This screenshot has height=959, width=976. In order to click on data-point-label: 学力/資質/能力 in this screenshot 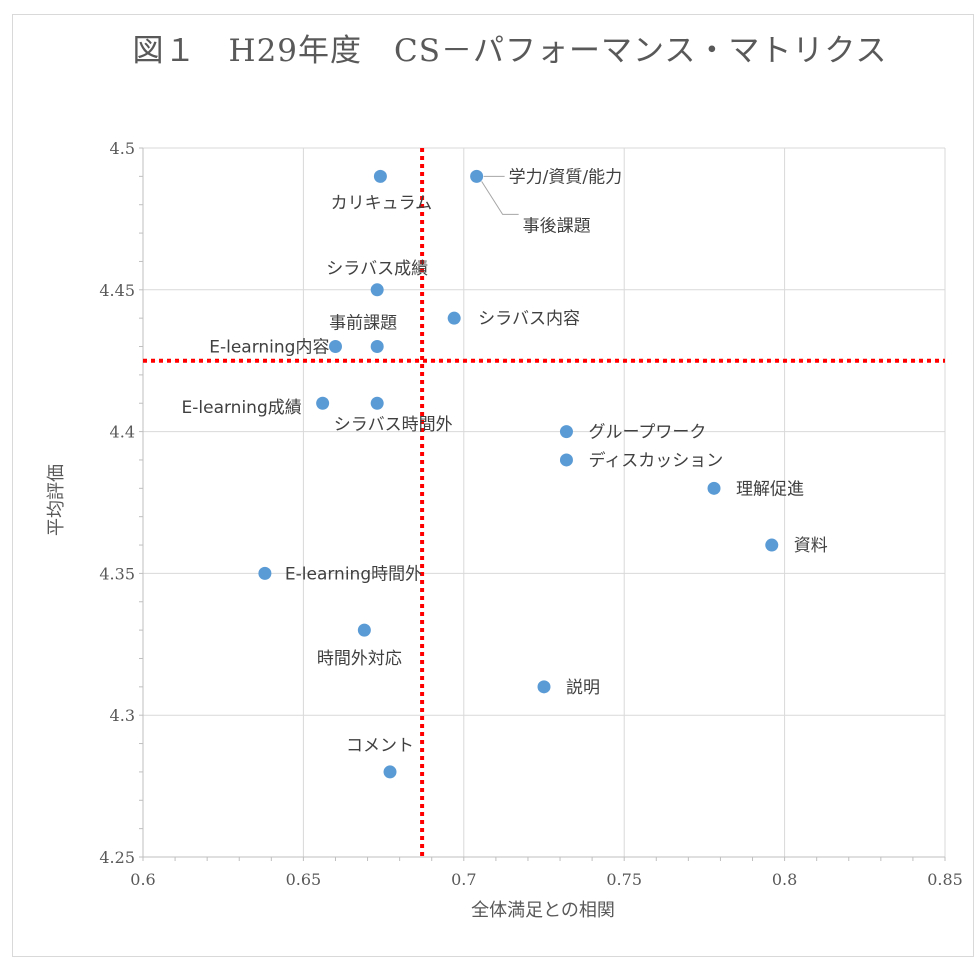, I will do `click(565, 177)`.